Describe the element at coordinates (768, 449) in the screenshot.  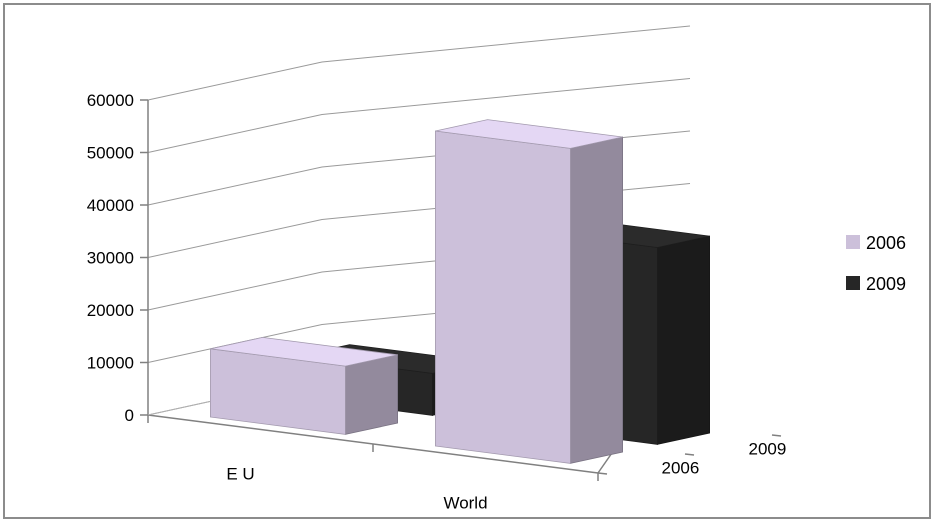
I see `depth-axis-label: 2009` at that location.